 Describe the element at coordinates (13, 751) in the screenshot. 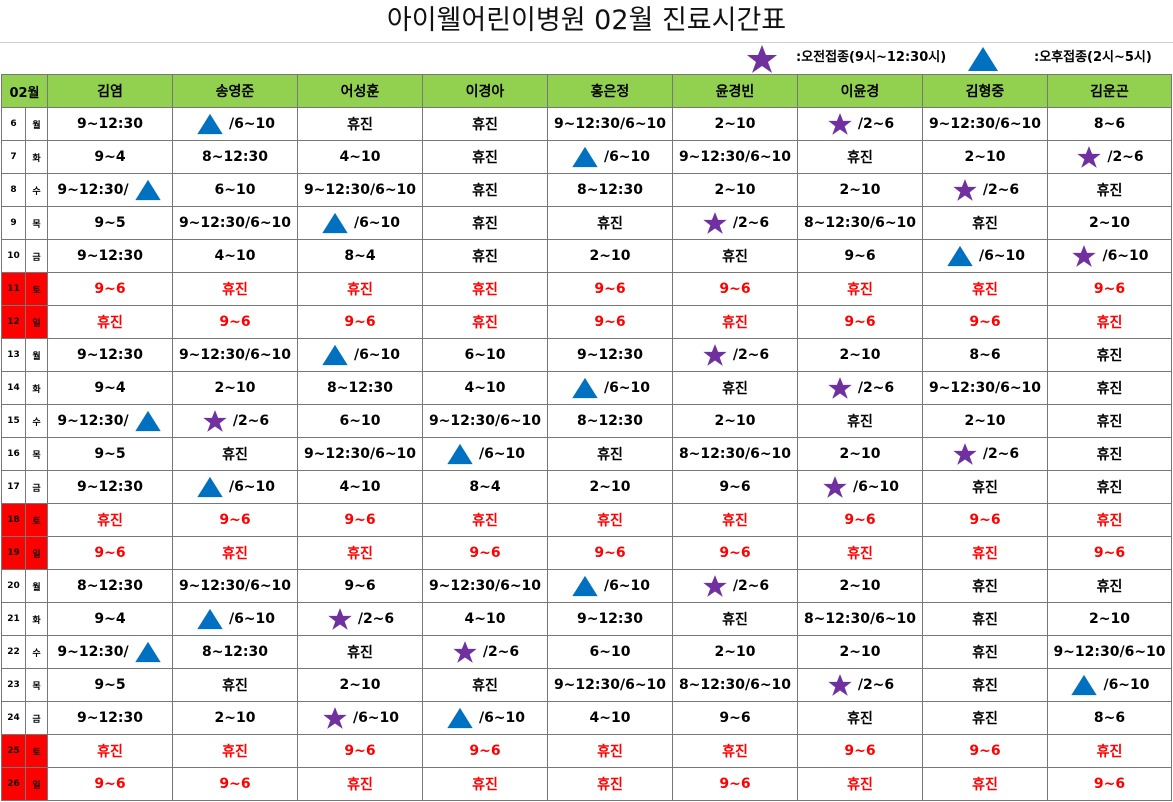

I see `day-number: 25` at that location.